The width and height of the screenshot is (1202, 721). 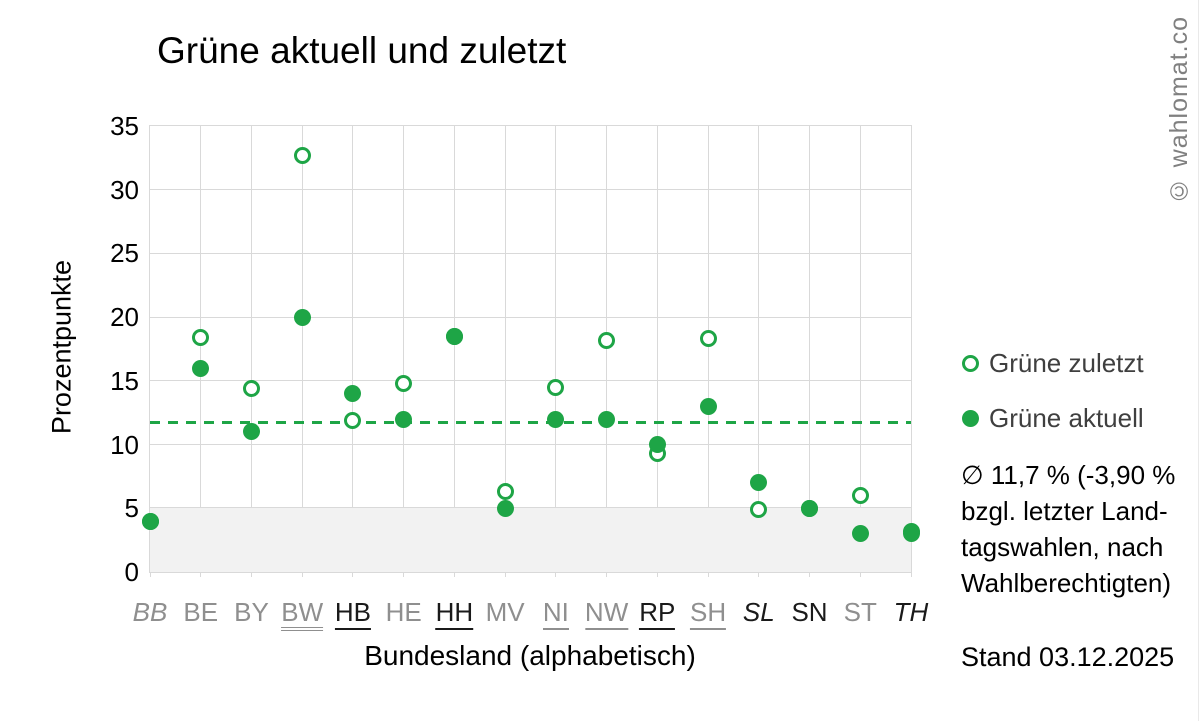 What do you see at coordinates (1066, 418) in the screenshot?
I see `legend-label-aktuell: Grüne aktuell` at bounding box center [1066, 418].